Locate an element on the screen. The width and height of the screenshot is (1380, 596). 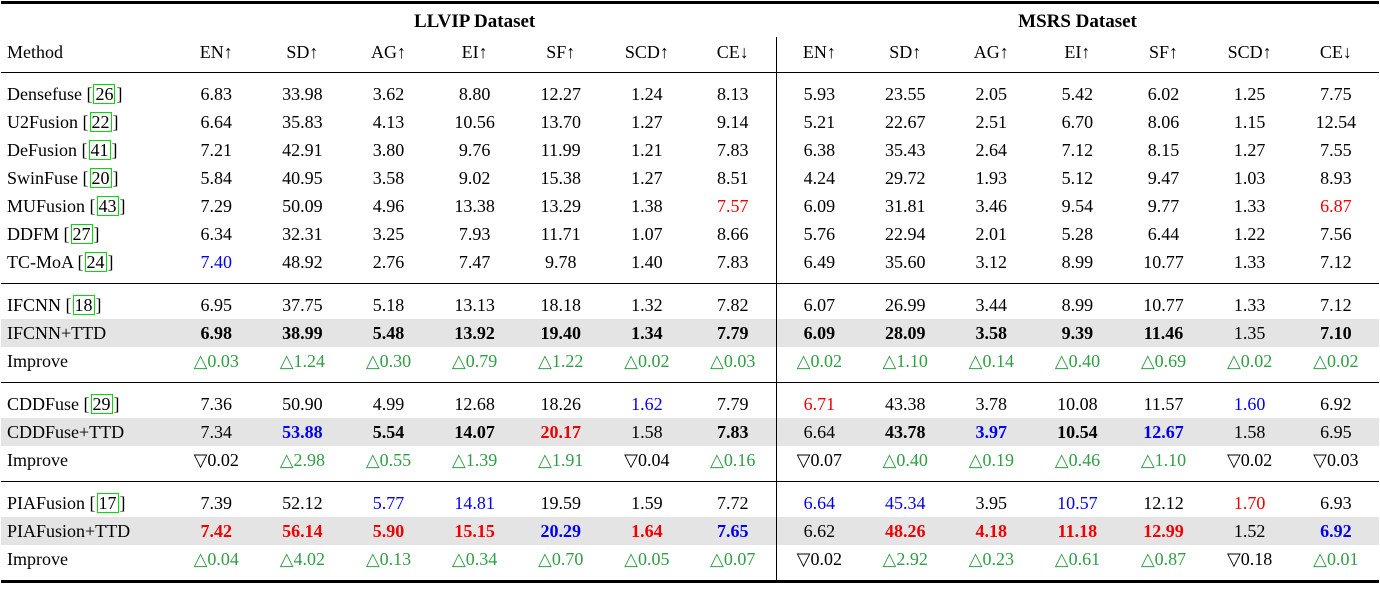
value-cell: 6.34 is located at coordinates (216, 233).